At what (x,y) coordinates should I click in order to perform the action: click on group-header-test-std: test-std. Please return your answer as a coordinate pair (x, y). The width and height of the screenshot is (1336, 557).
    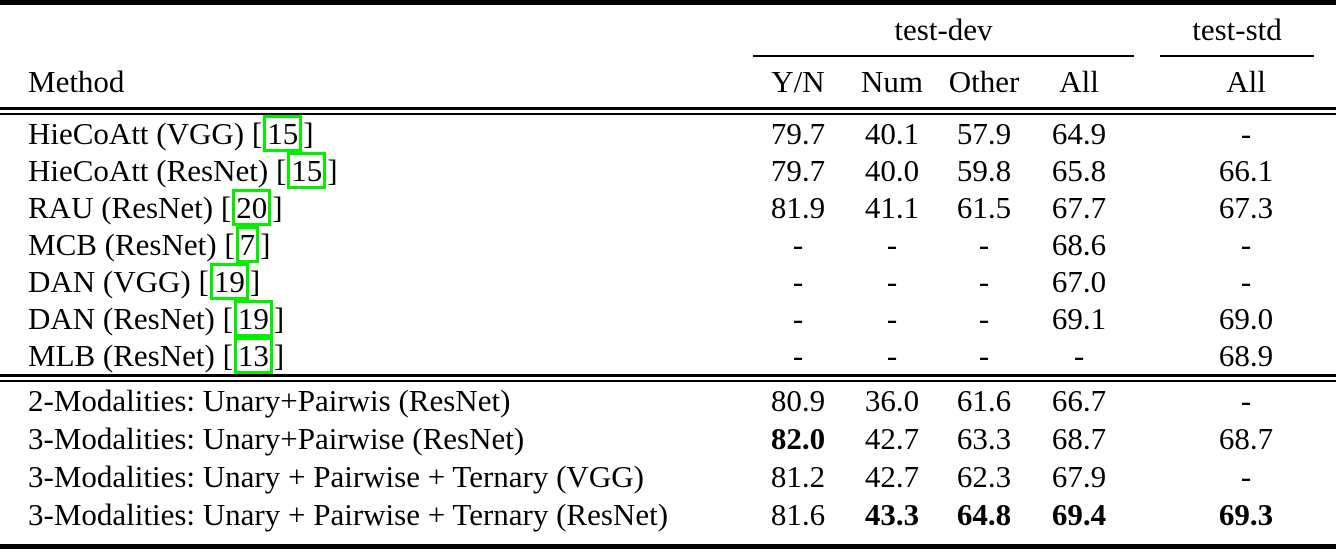
    Looking at the image, I should click on (1237, 31).